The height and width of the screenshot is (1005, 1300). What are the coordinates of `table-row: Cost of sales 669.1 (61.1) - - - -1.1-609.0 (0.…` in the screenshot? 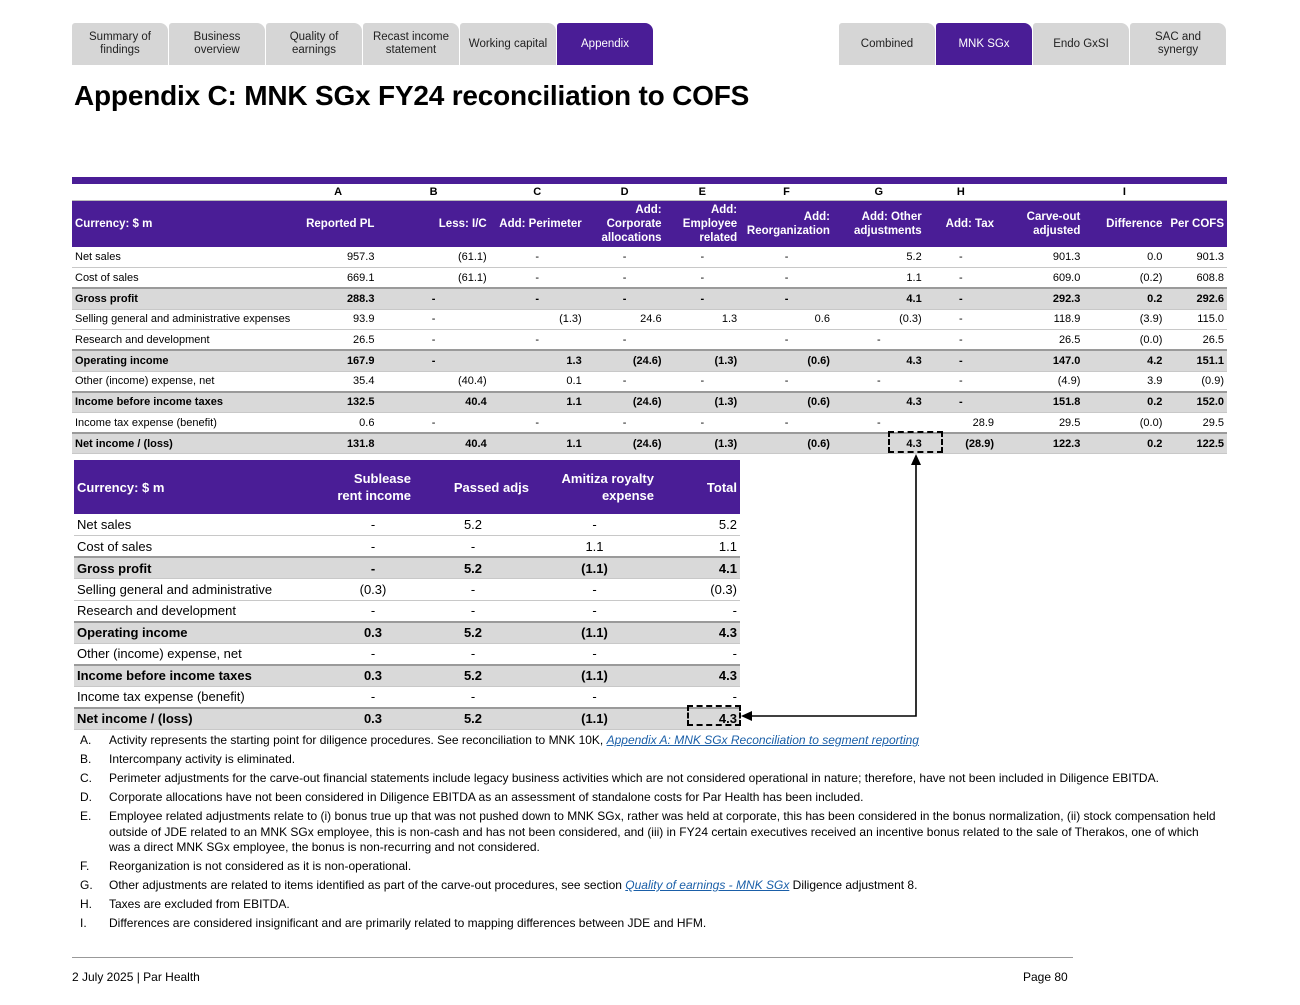 It's located at (649, 278).